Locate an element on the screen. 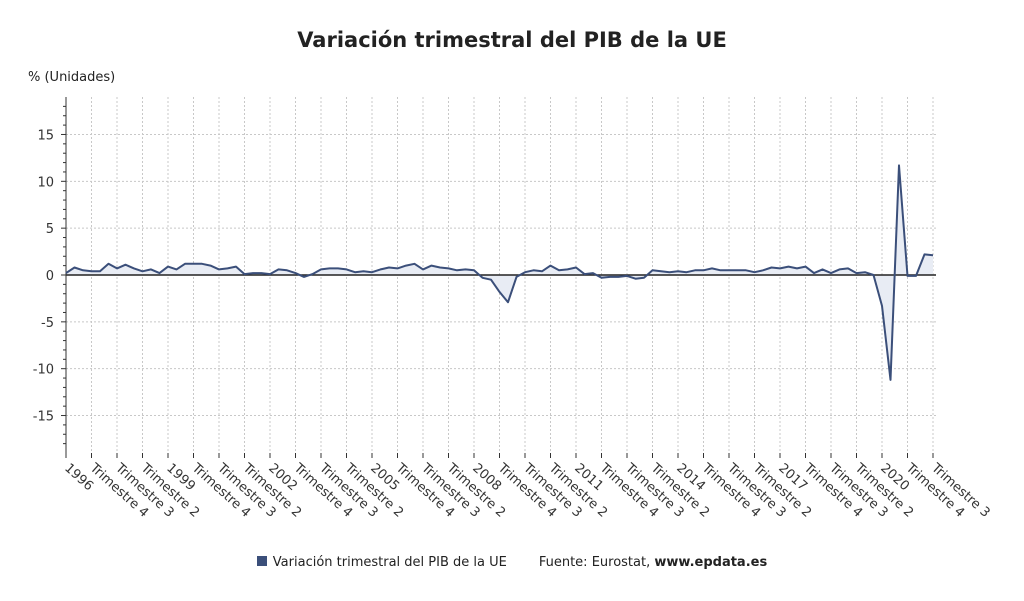  chart-title: Variación trimestral del PIB de la UE is located at coordinates (512, 40).